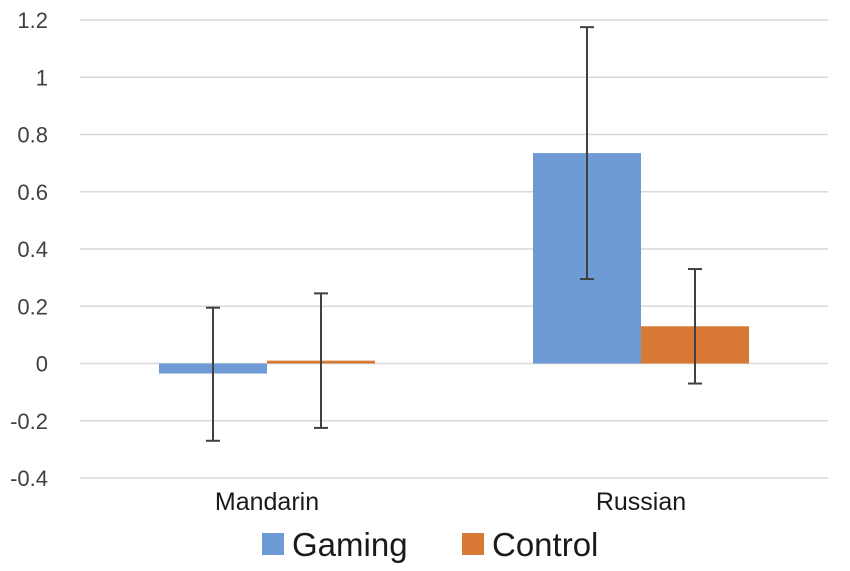  Describe the element at coordinates (641, 502) in the screenshot. I see `x-category-label: Russian` at that location.